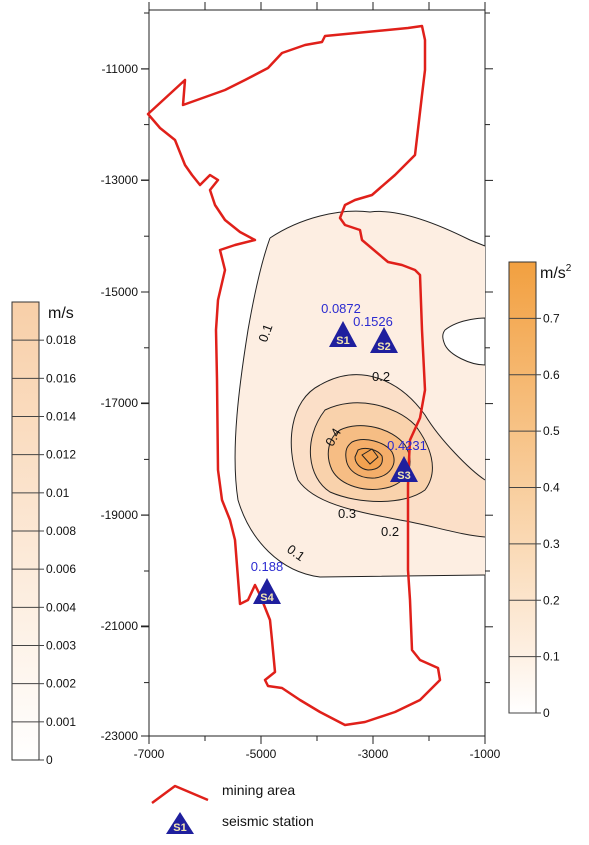  I want to click on map-key: mining area S1 seismic station, so click(232, 808).